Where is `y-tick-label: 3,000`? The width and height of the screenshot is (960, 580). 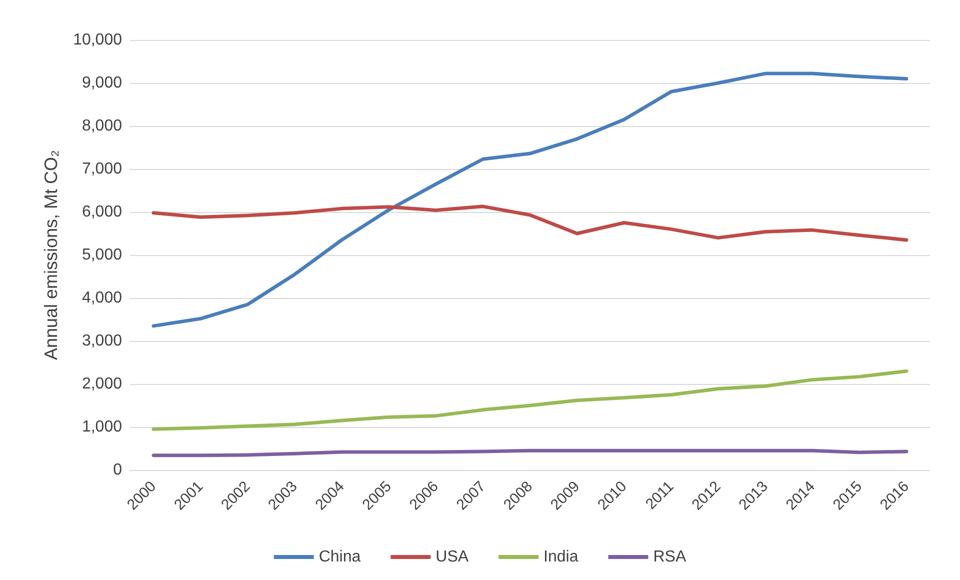
y-tick-label: 3,000 is located at coordinates (102, 341).